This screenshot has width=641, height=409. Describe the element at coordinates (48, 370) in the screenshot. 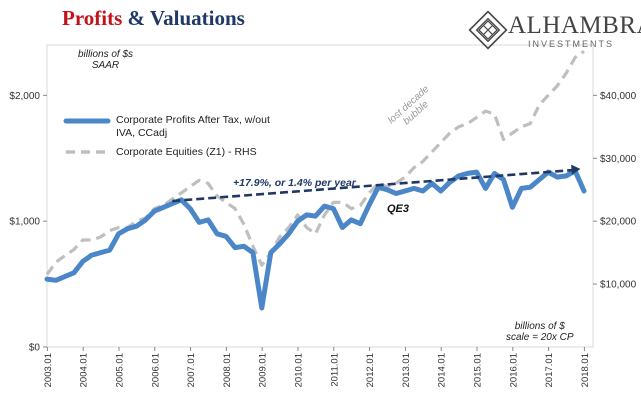

I see `x-tick-label: 2003.01` at that location.